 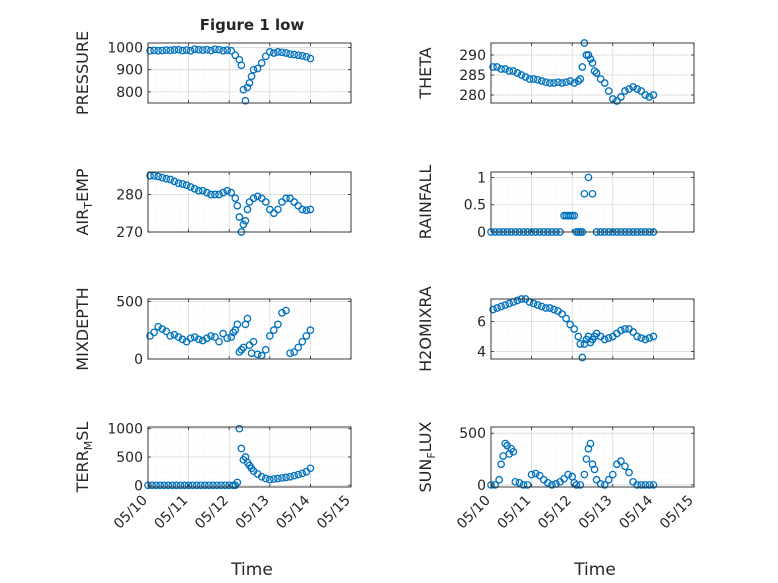 I want to click on y-axis-label: MIXDEPTH, so click(x=82, y=328).